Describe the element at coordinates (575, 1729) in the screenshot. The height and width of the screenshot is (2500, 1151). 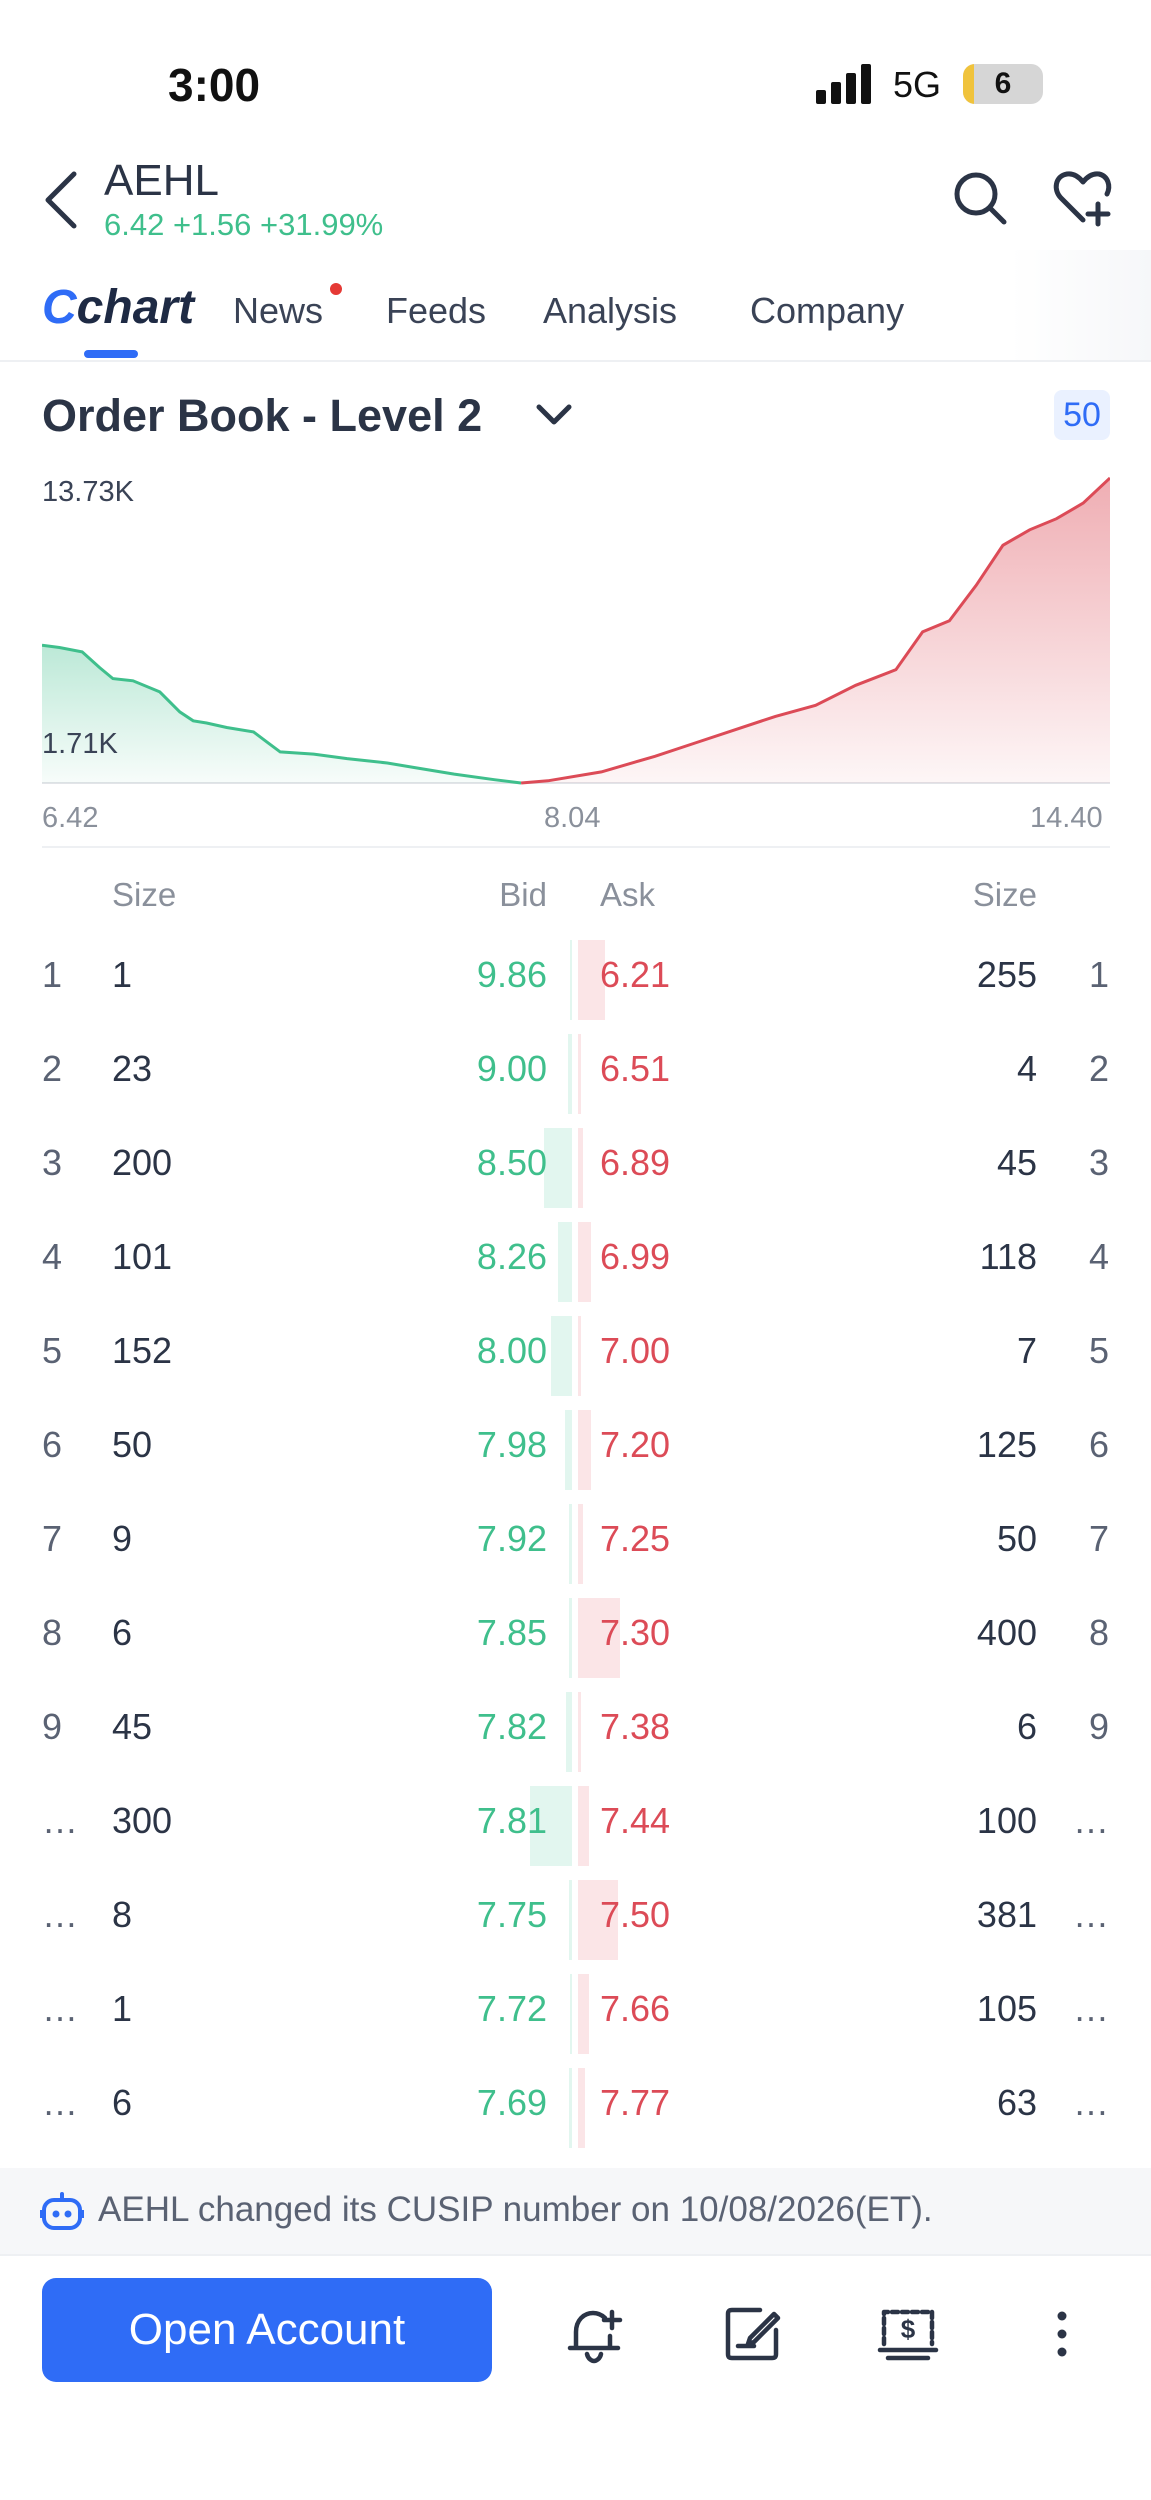
I see `table-row: 9 45 7.82 7.38 6 9` at that location.